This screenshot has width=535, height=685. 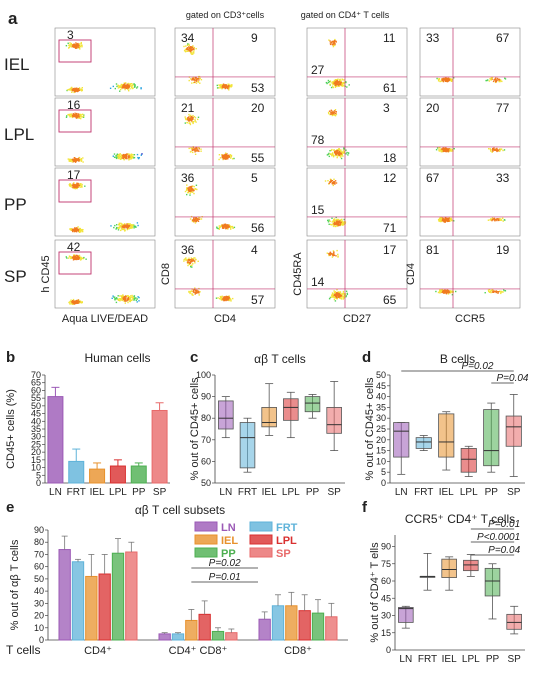 What do you see at coordinates (313, 492) in the screenshot?
I see `x-tick-label: PP` at bounding box center [313, 492].